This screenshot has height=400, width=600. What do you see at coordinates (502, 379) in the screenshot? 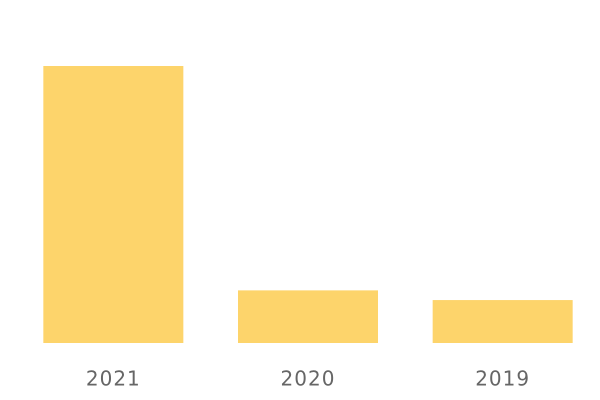
I see `x-tick-label: 2019` at bounding box center [502, 379].